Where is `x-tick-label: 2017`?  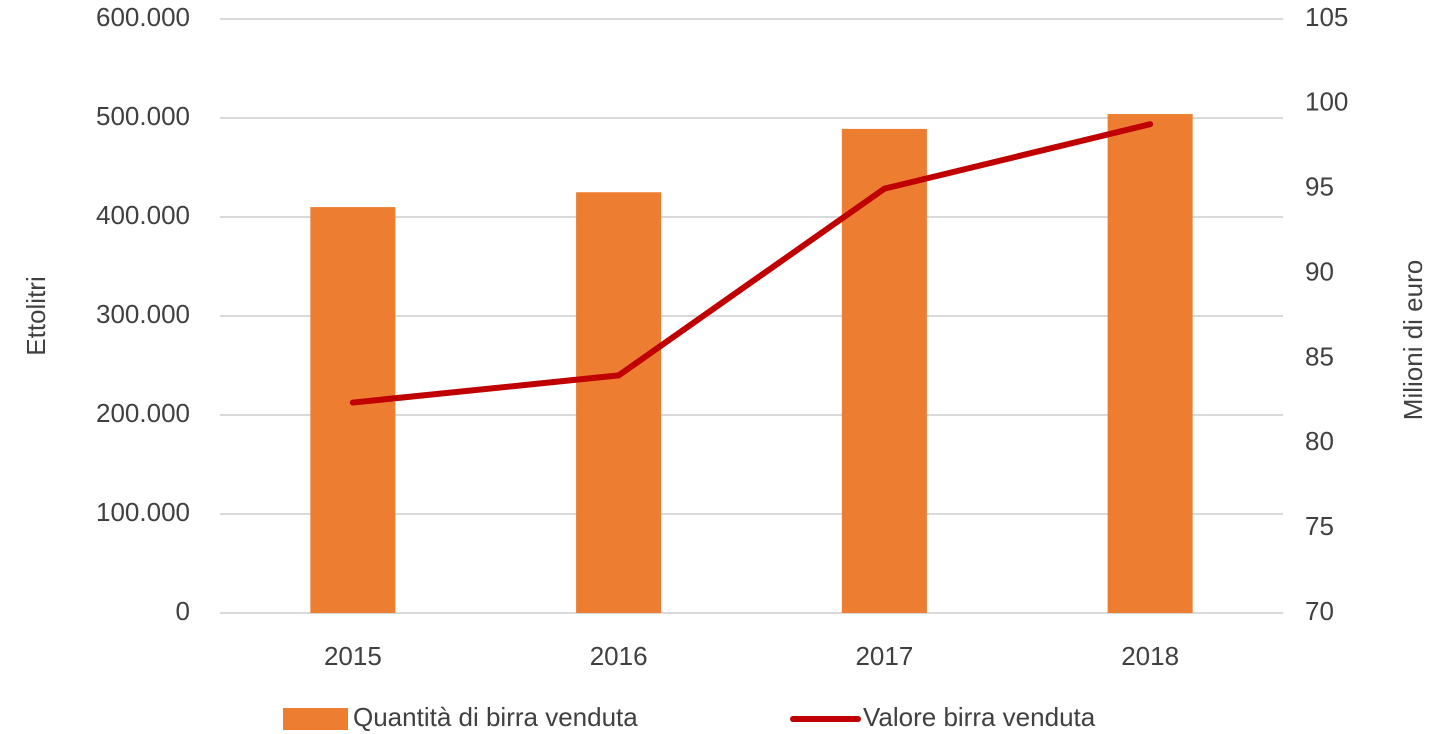 x-tick-label: 2017 is located at coordinates (884, 656).